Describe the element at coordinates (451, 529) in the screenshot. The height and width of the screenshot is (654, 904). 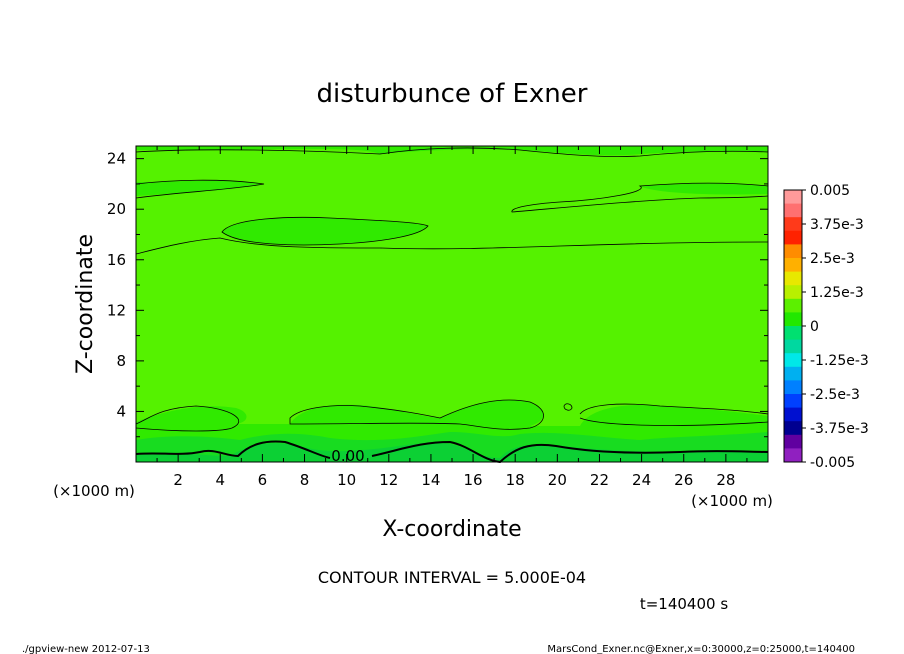
I see `x-axis-title: X-coordinate` at that location.